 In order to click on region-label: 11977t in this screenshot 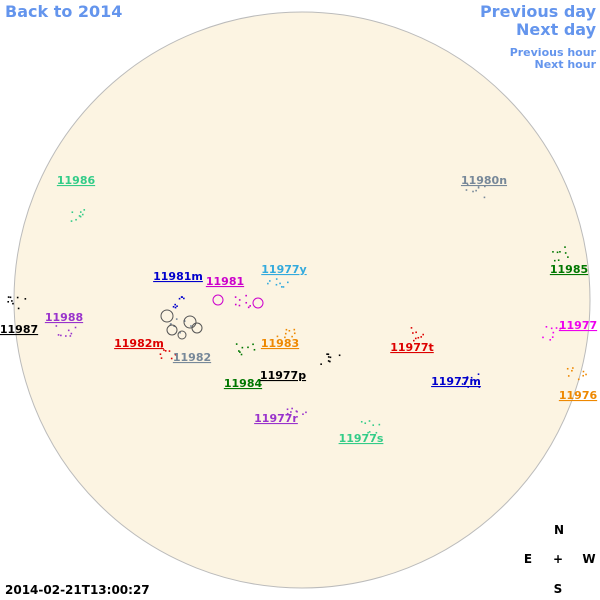, I will do `click(412, 347)`.